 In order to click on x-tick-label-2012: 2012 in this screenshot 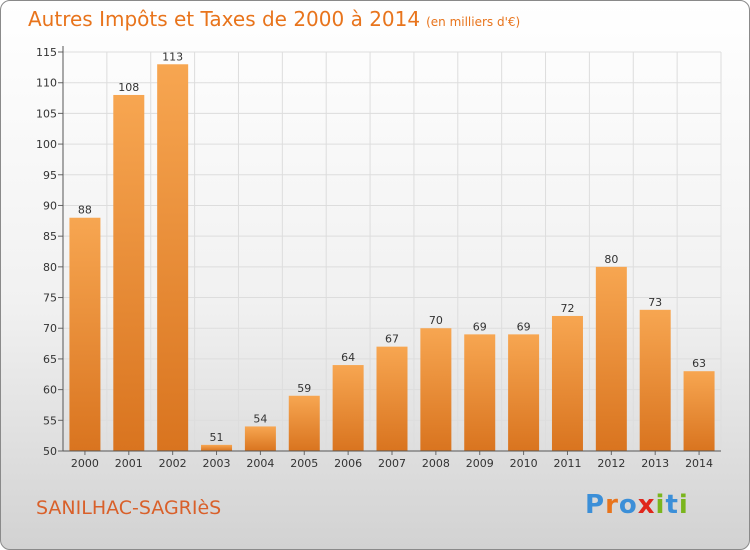, I will do `click(611, 463)`.